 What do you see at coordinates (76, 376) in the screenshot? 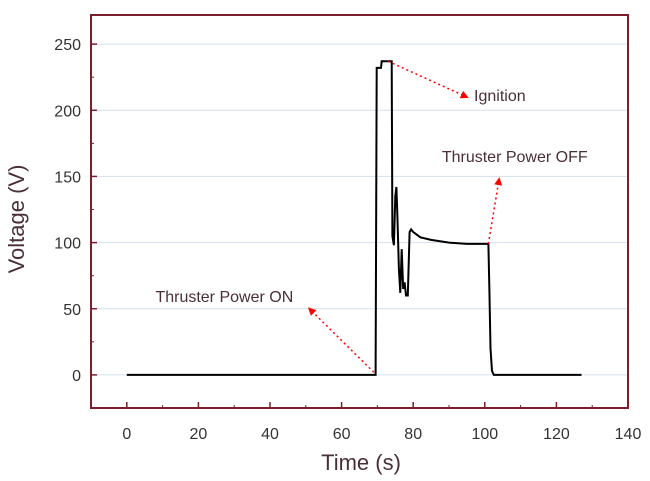
I see `y-tick-label: 0` at bounding box center [76, 376].